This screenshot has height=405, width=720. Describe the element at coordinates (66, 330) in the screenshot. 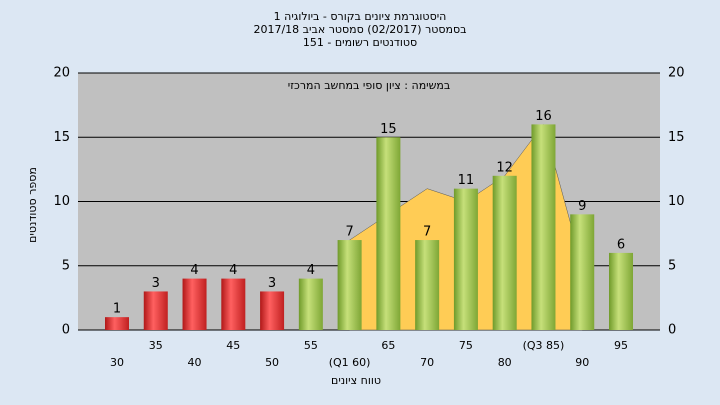

I see `y-tick-label: 0` at that location.